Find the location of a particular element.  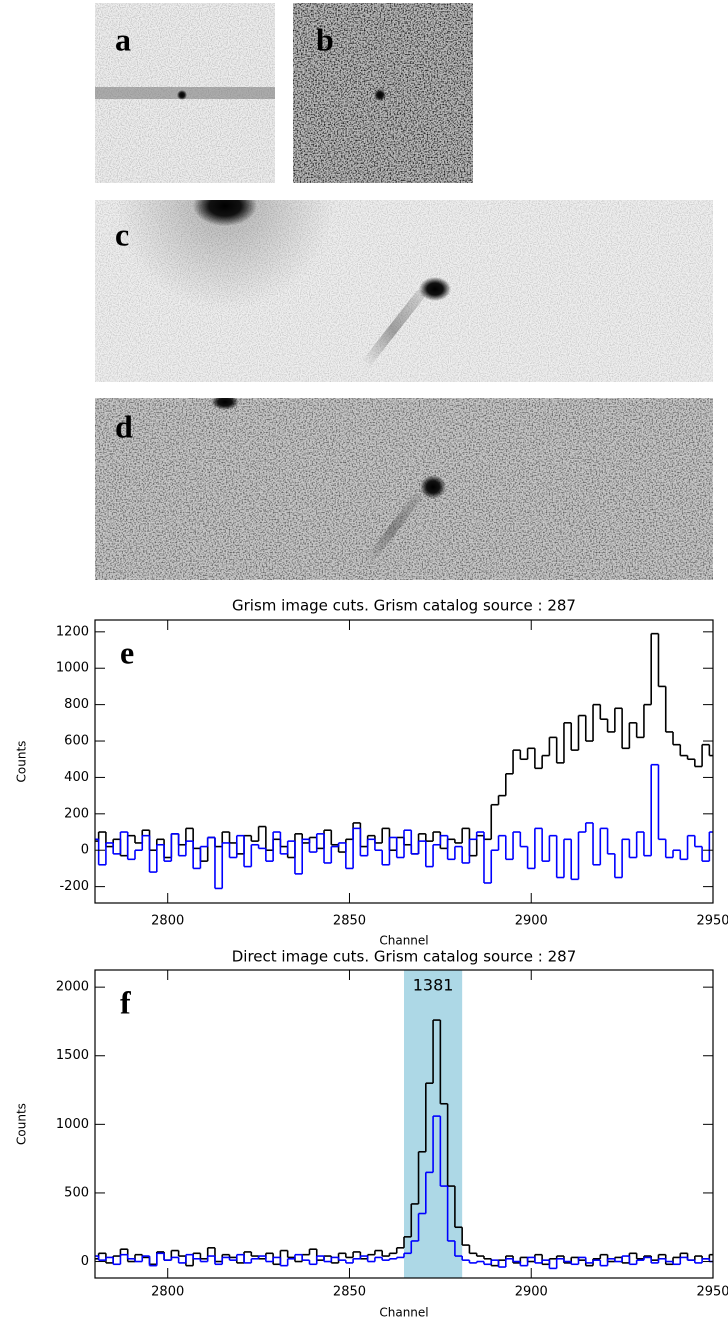

image-b is located at coordinates (383, 93).